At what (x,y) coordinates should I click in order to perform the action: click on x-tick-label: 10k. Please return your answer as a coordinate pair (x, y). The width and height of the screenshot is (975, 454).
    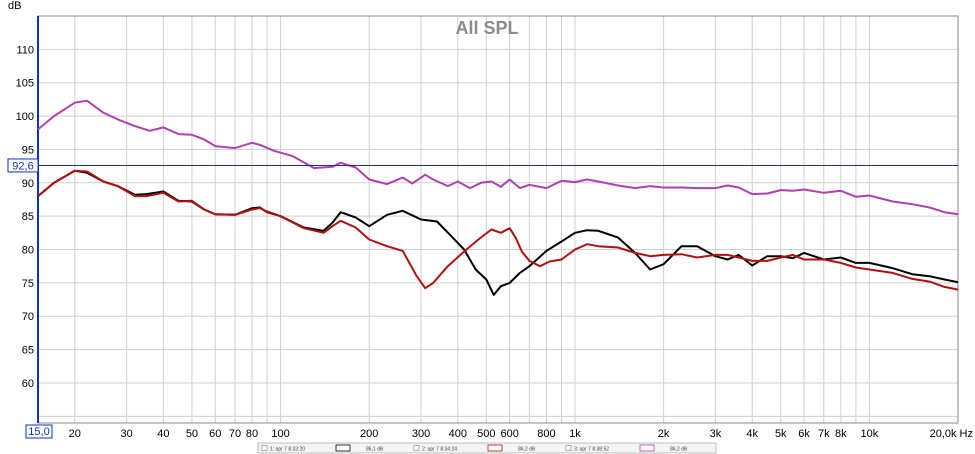
    Looking at the image, I should click on (870, 434).